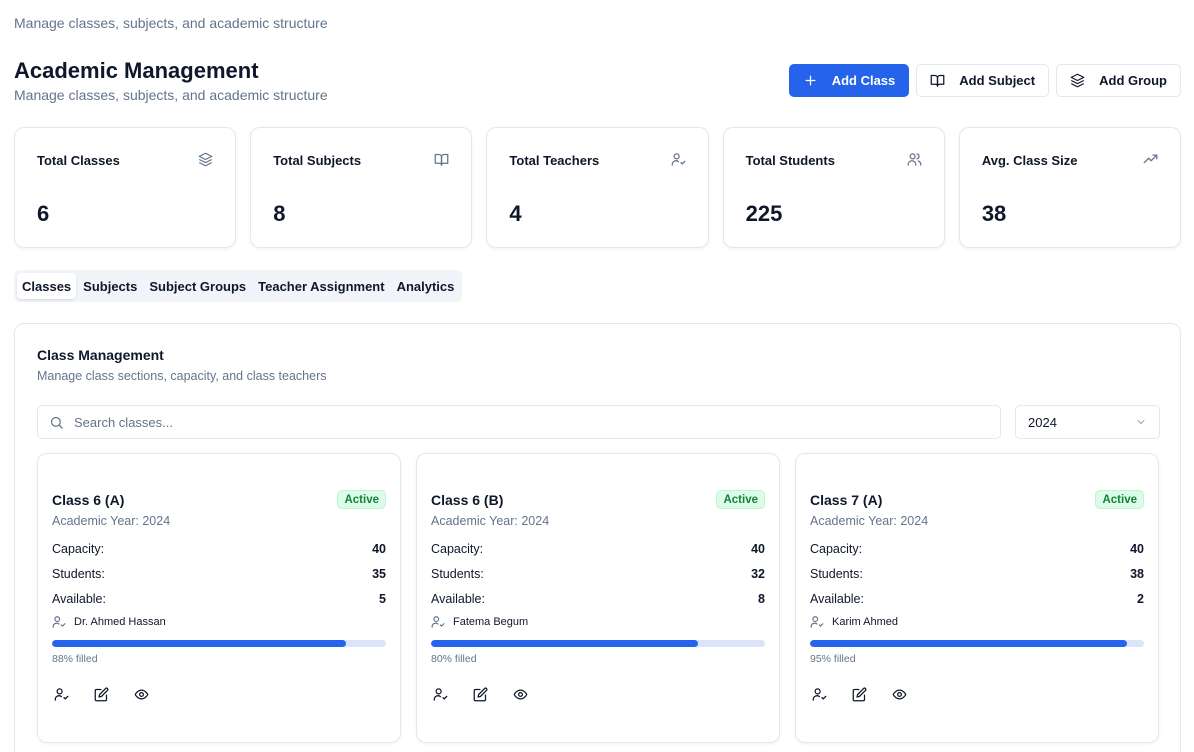 The height and width of the screenshot is (752, 1194). I want to click on available-row: Available: 8, so click(598, 599).